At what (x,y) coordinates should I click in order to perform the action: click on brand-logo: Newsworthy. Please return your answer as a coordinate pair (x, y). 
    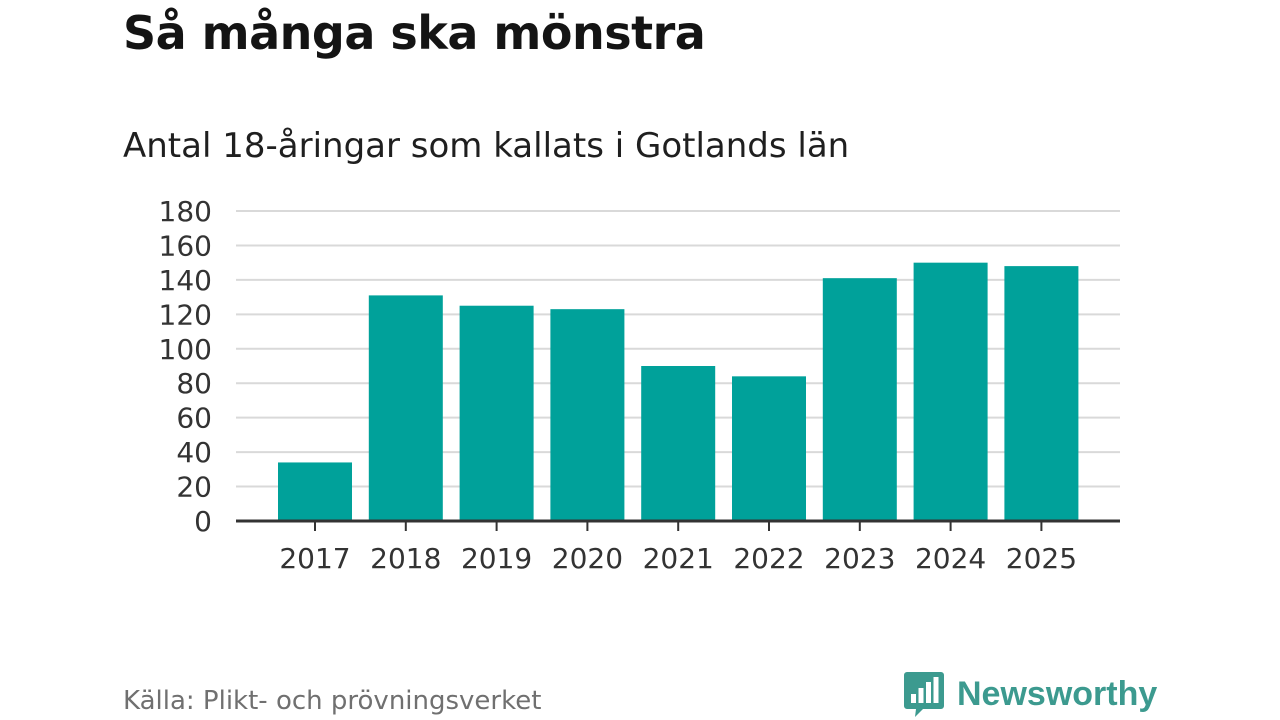
    Looking at the image, I should click on (1030, 694).